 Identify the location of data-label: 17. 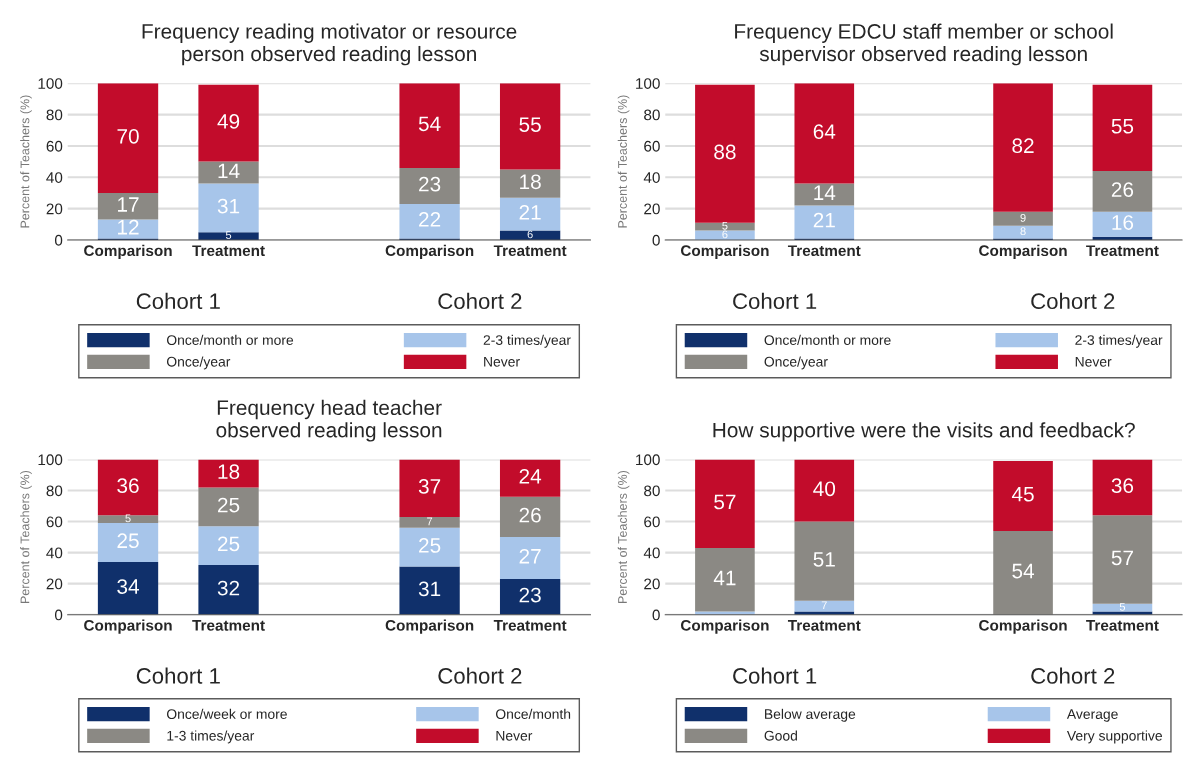
(128, 204).